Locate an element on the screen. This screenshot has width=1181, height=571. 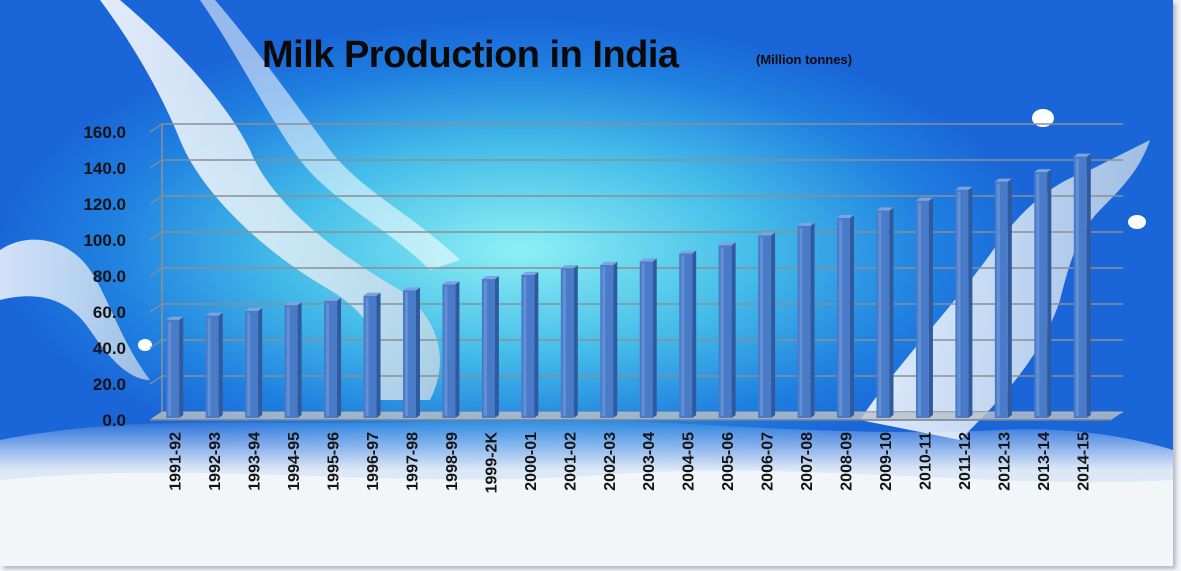
x-tick-label: 2000-01 is located at coordinates (531, 461).